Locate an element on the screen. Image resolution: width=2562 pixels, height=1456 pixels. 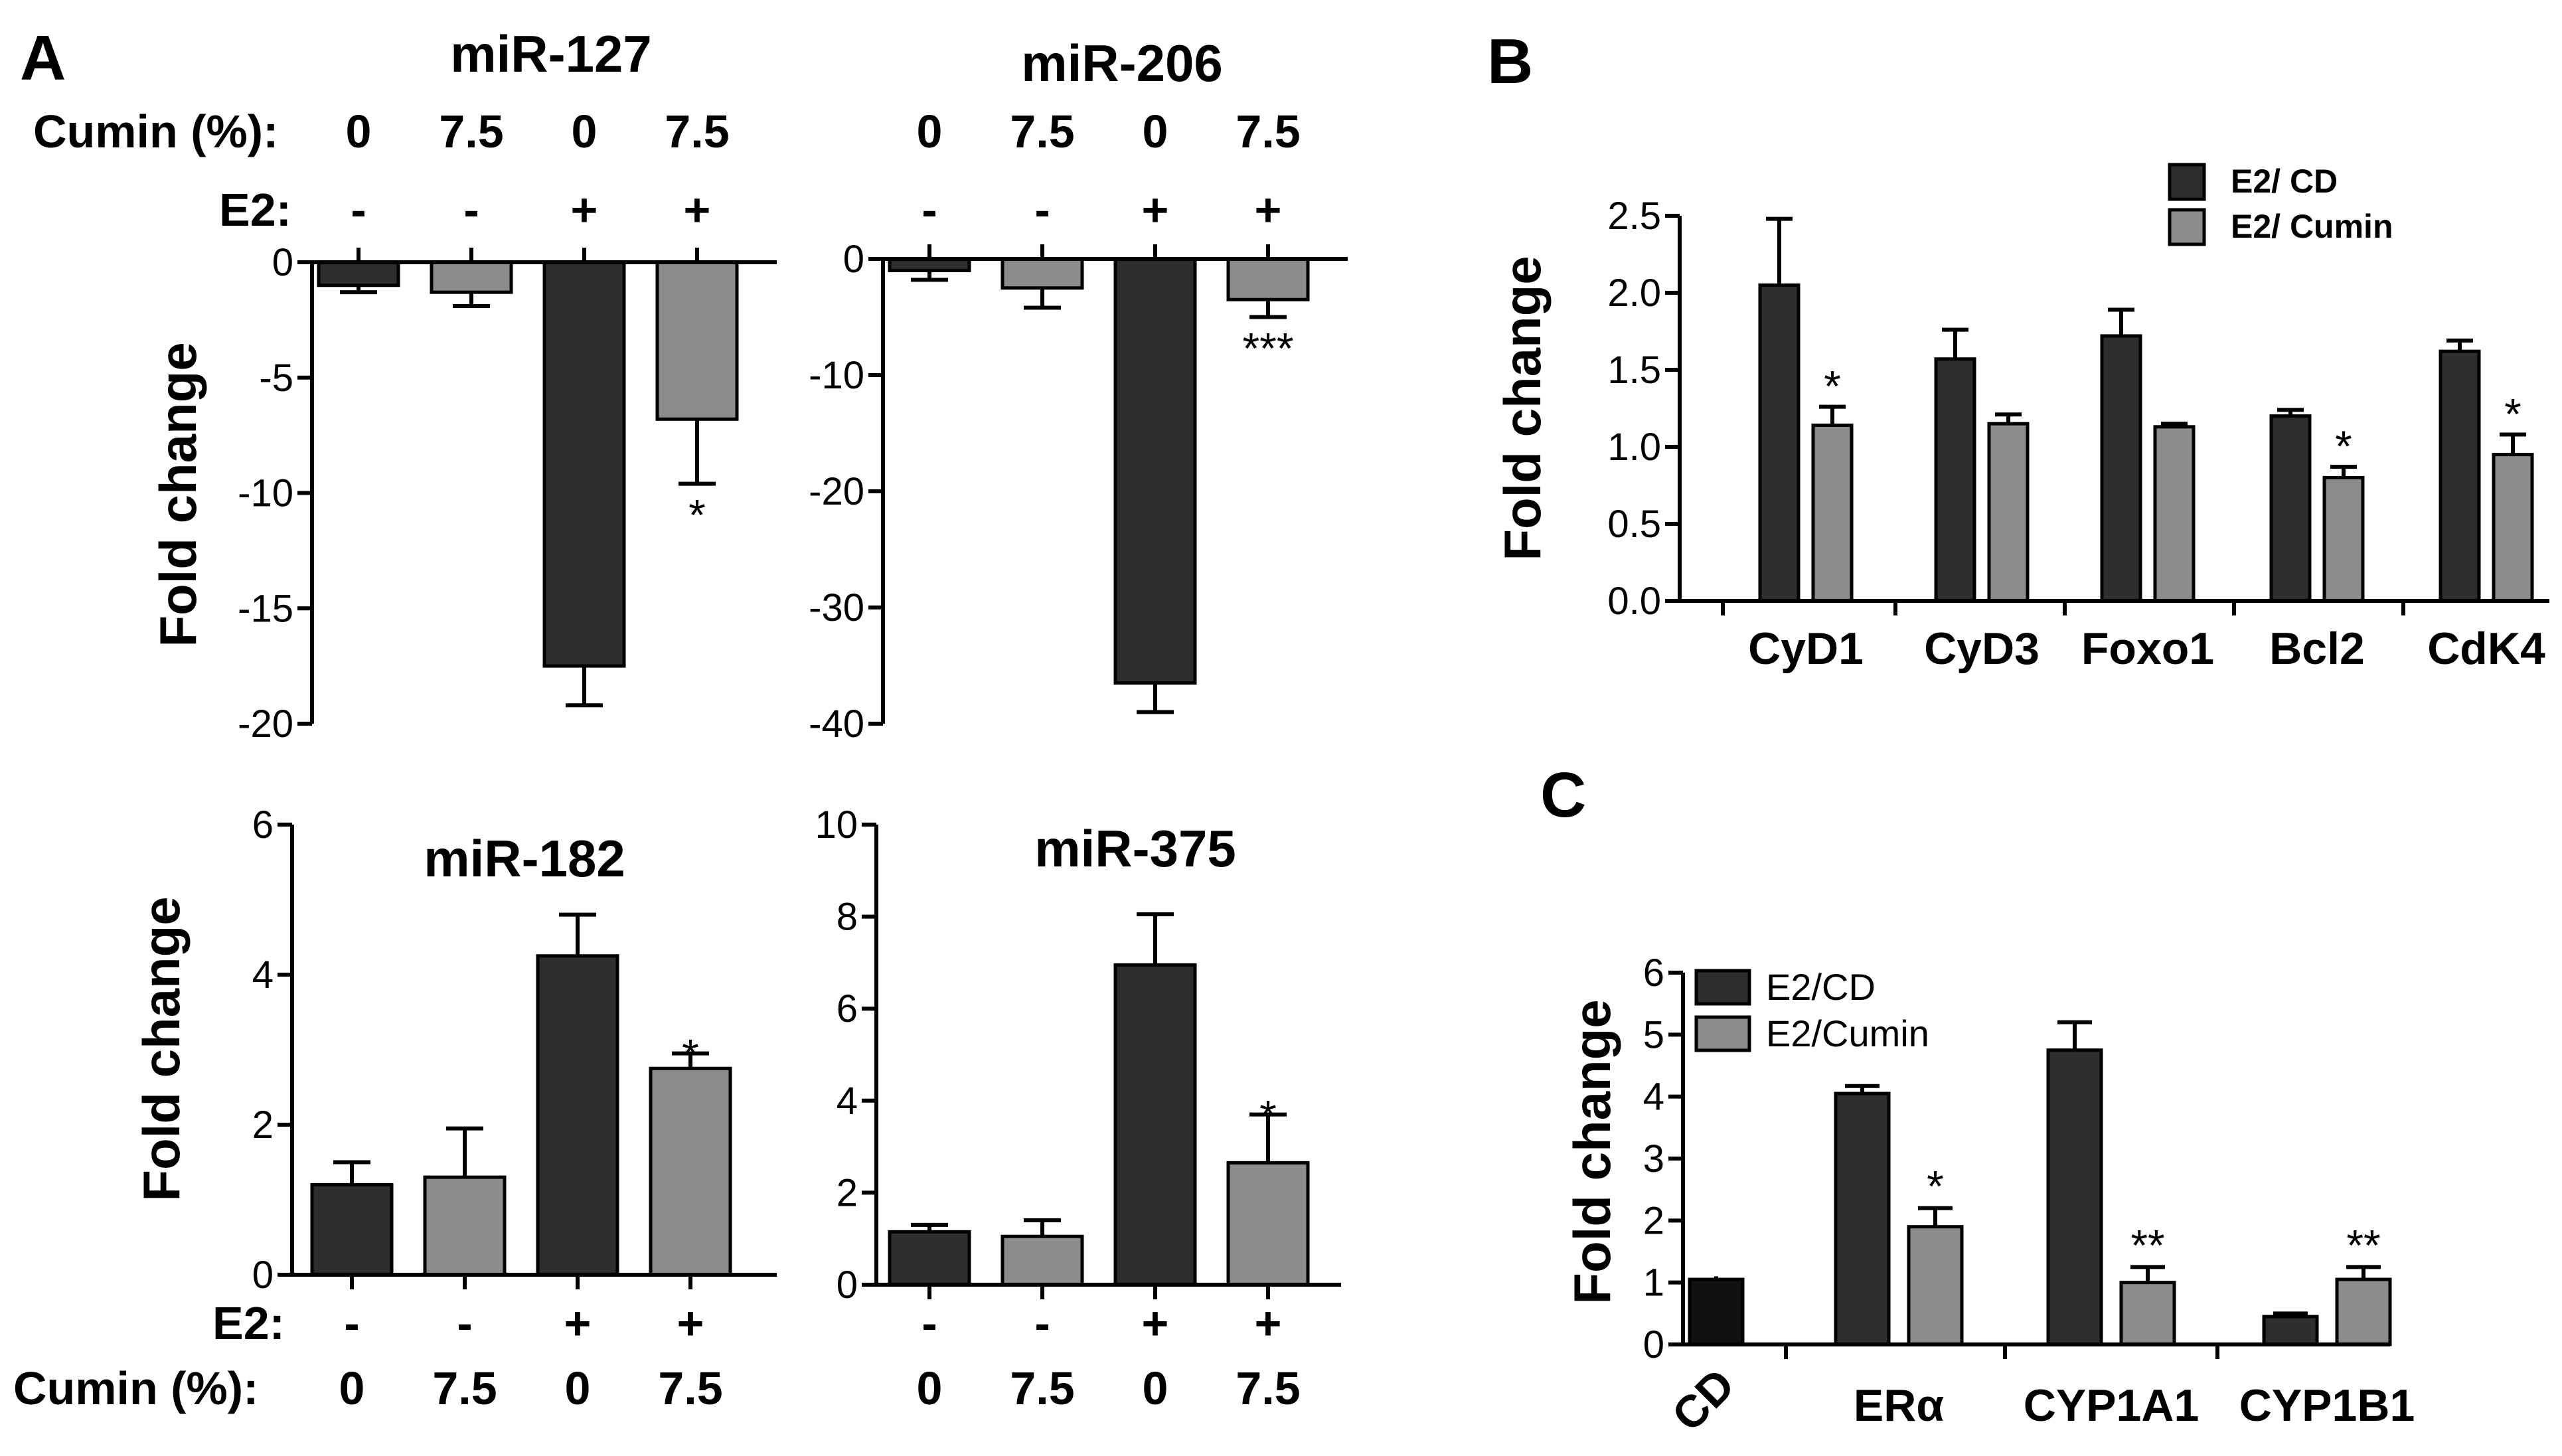
chart-mir-375: miR-375 * 0 2 4 6 8 10 - - + +0 7.5 0 7.5 is located at coordinates (1078, 1108).